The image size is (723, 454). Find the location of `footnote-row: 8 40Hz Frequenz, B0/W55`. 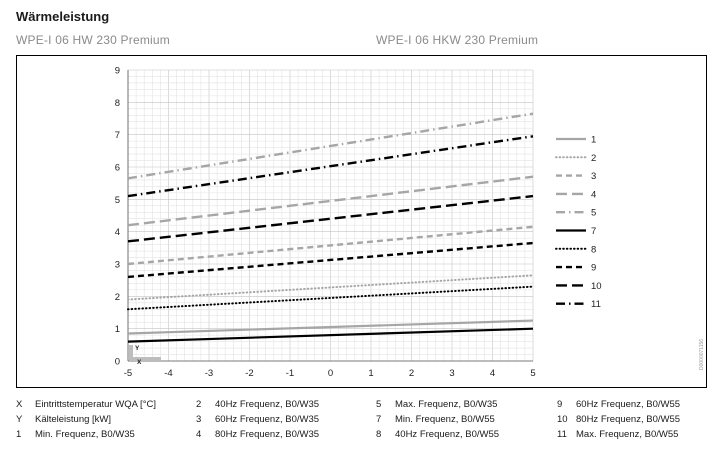

footnote-row: 8 40Hz Frequenz, B0/W55 is located at coordinates (437, 434).